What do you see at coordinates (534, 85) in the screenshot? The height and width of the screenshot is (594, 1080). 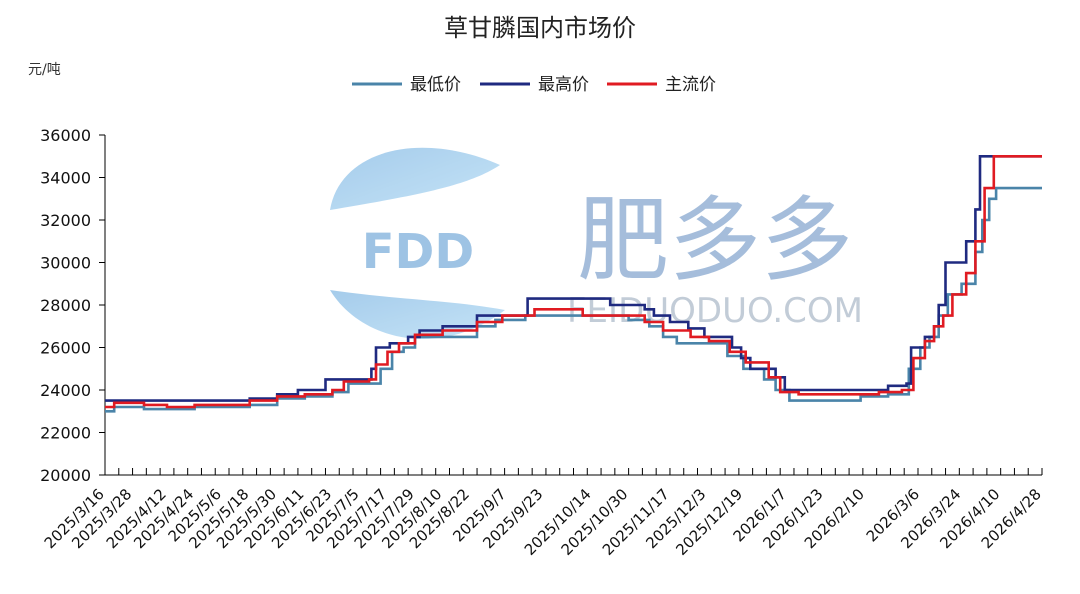 I see `legend: 最低价 最高价 主流价` at bounding box center [534, 85].